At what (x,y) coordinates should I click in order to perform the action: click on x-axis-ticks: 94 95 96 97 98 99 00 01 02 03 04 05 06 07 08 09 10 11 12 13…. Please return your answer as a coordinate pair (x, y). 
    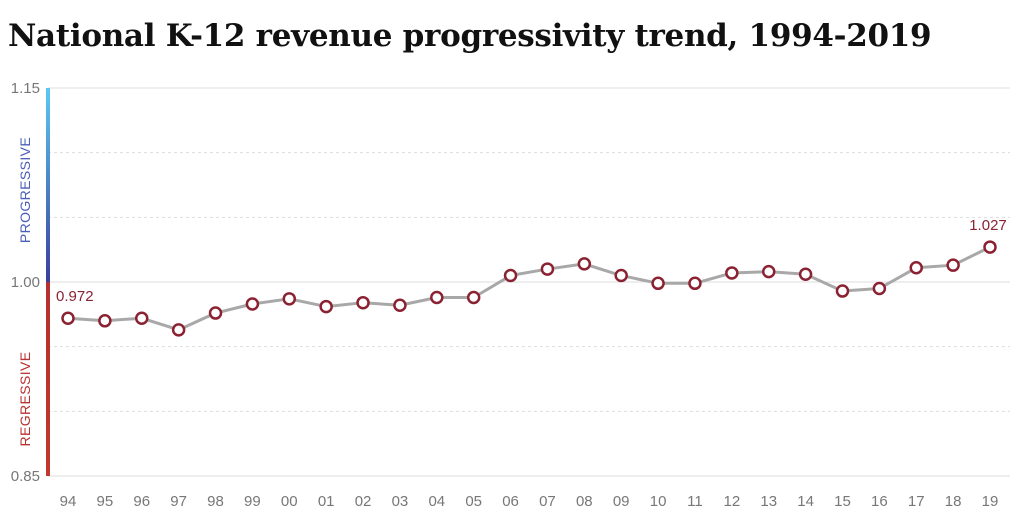
    Looking at the image, I should click on (529, 501).